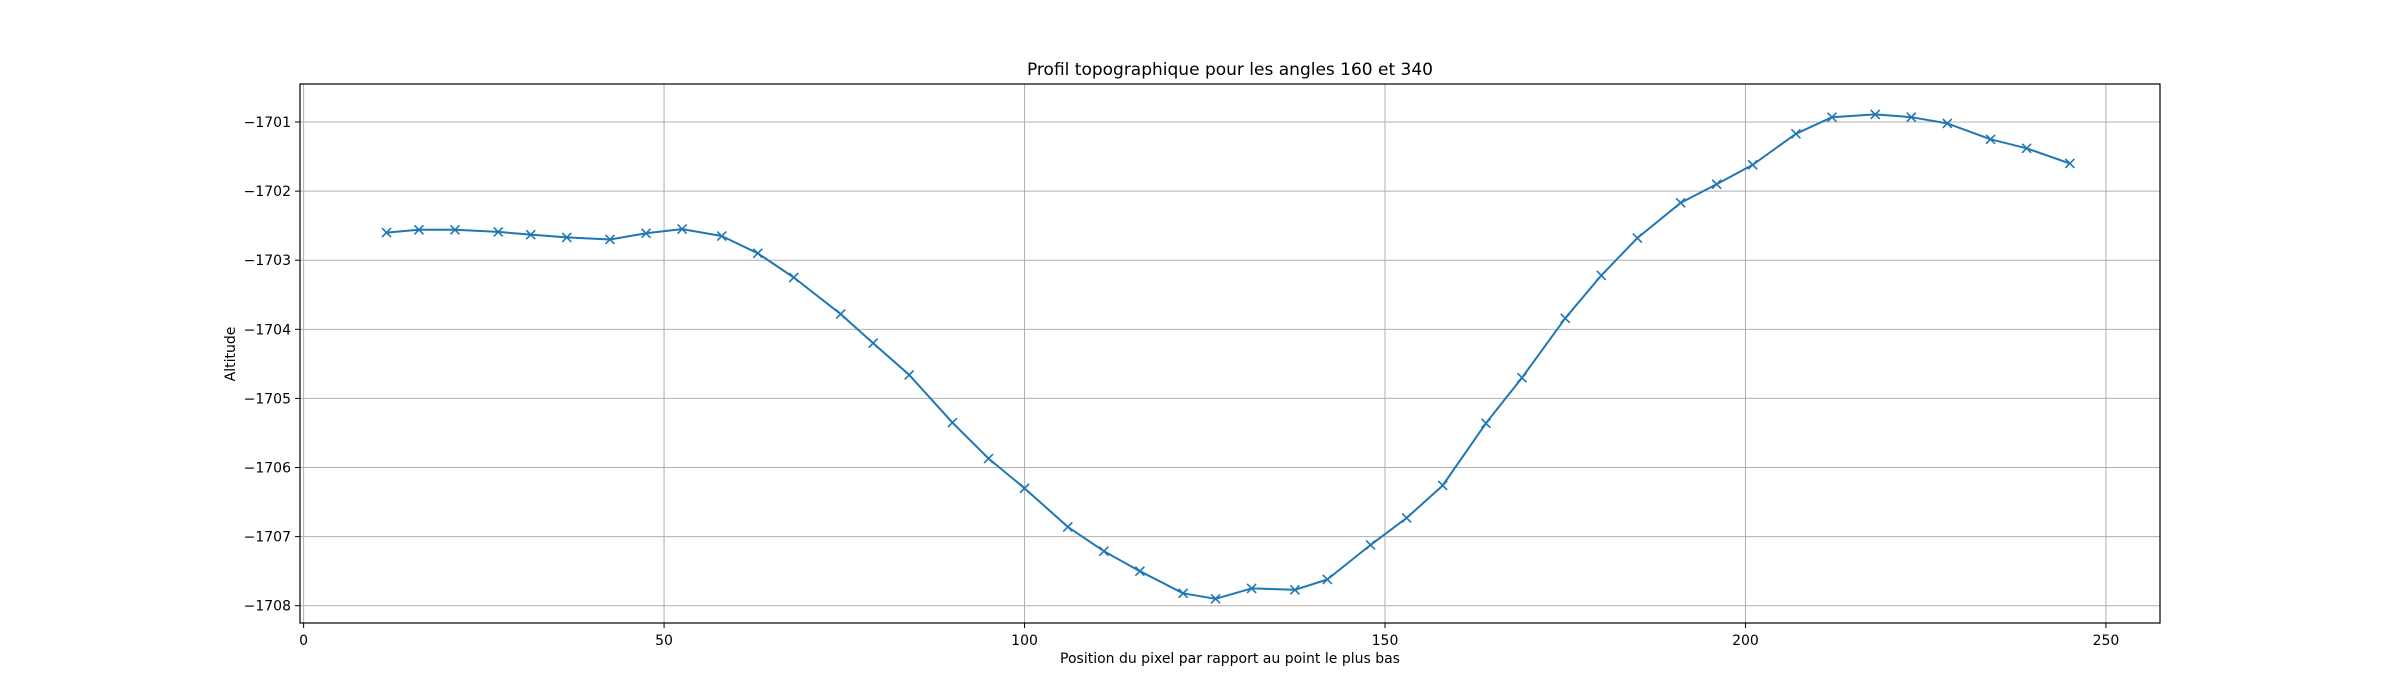 Image resolution: width=2400 pixels, height=700 pixels. What do you see at coordinates (267, 399) in the screenshot?
I see `y-tick-label: −1705` at bounding box center [267, 399].